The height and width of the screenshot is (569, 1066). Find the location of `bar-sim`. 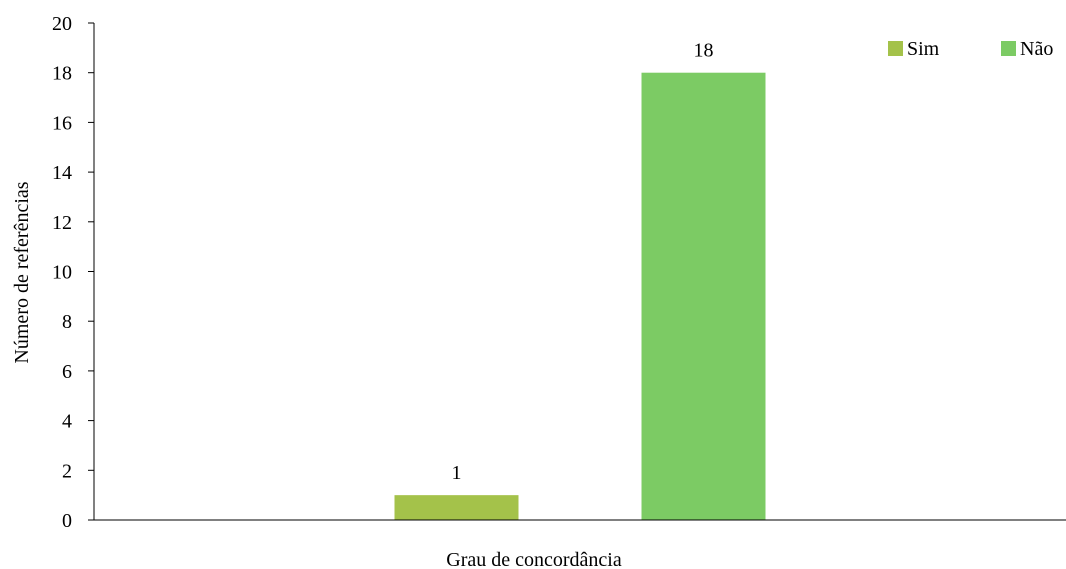

bar-sim is located at coordinates (456, 507).